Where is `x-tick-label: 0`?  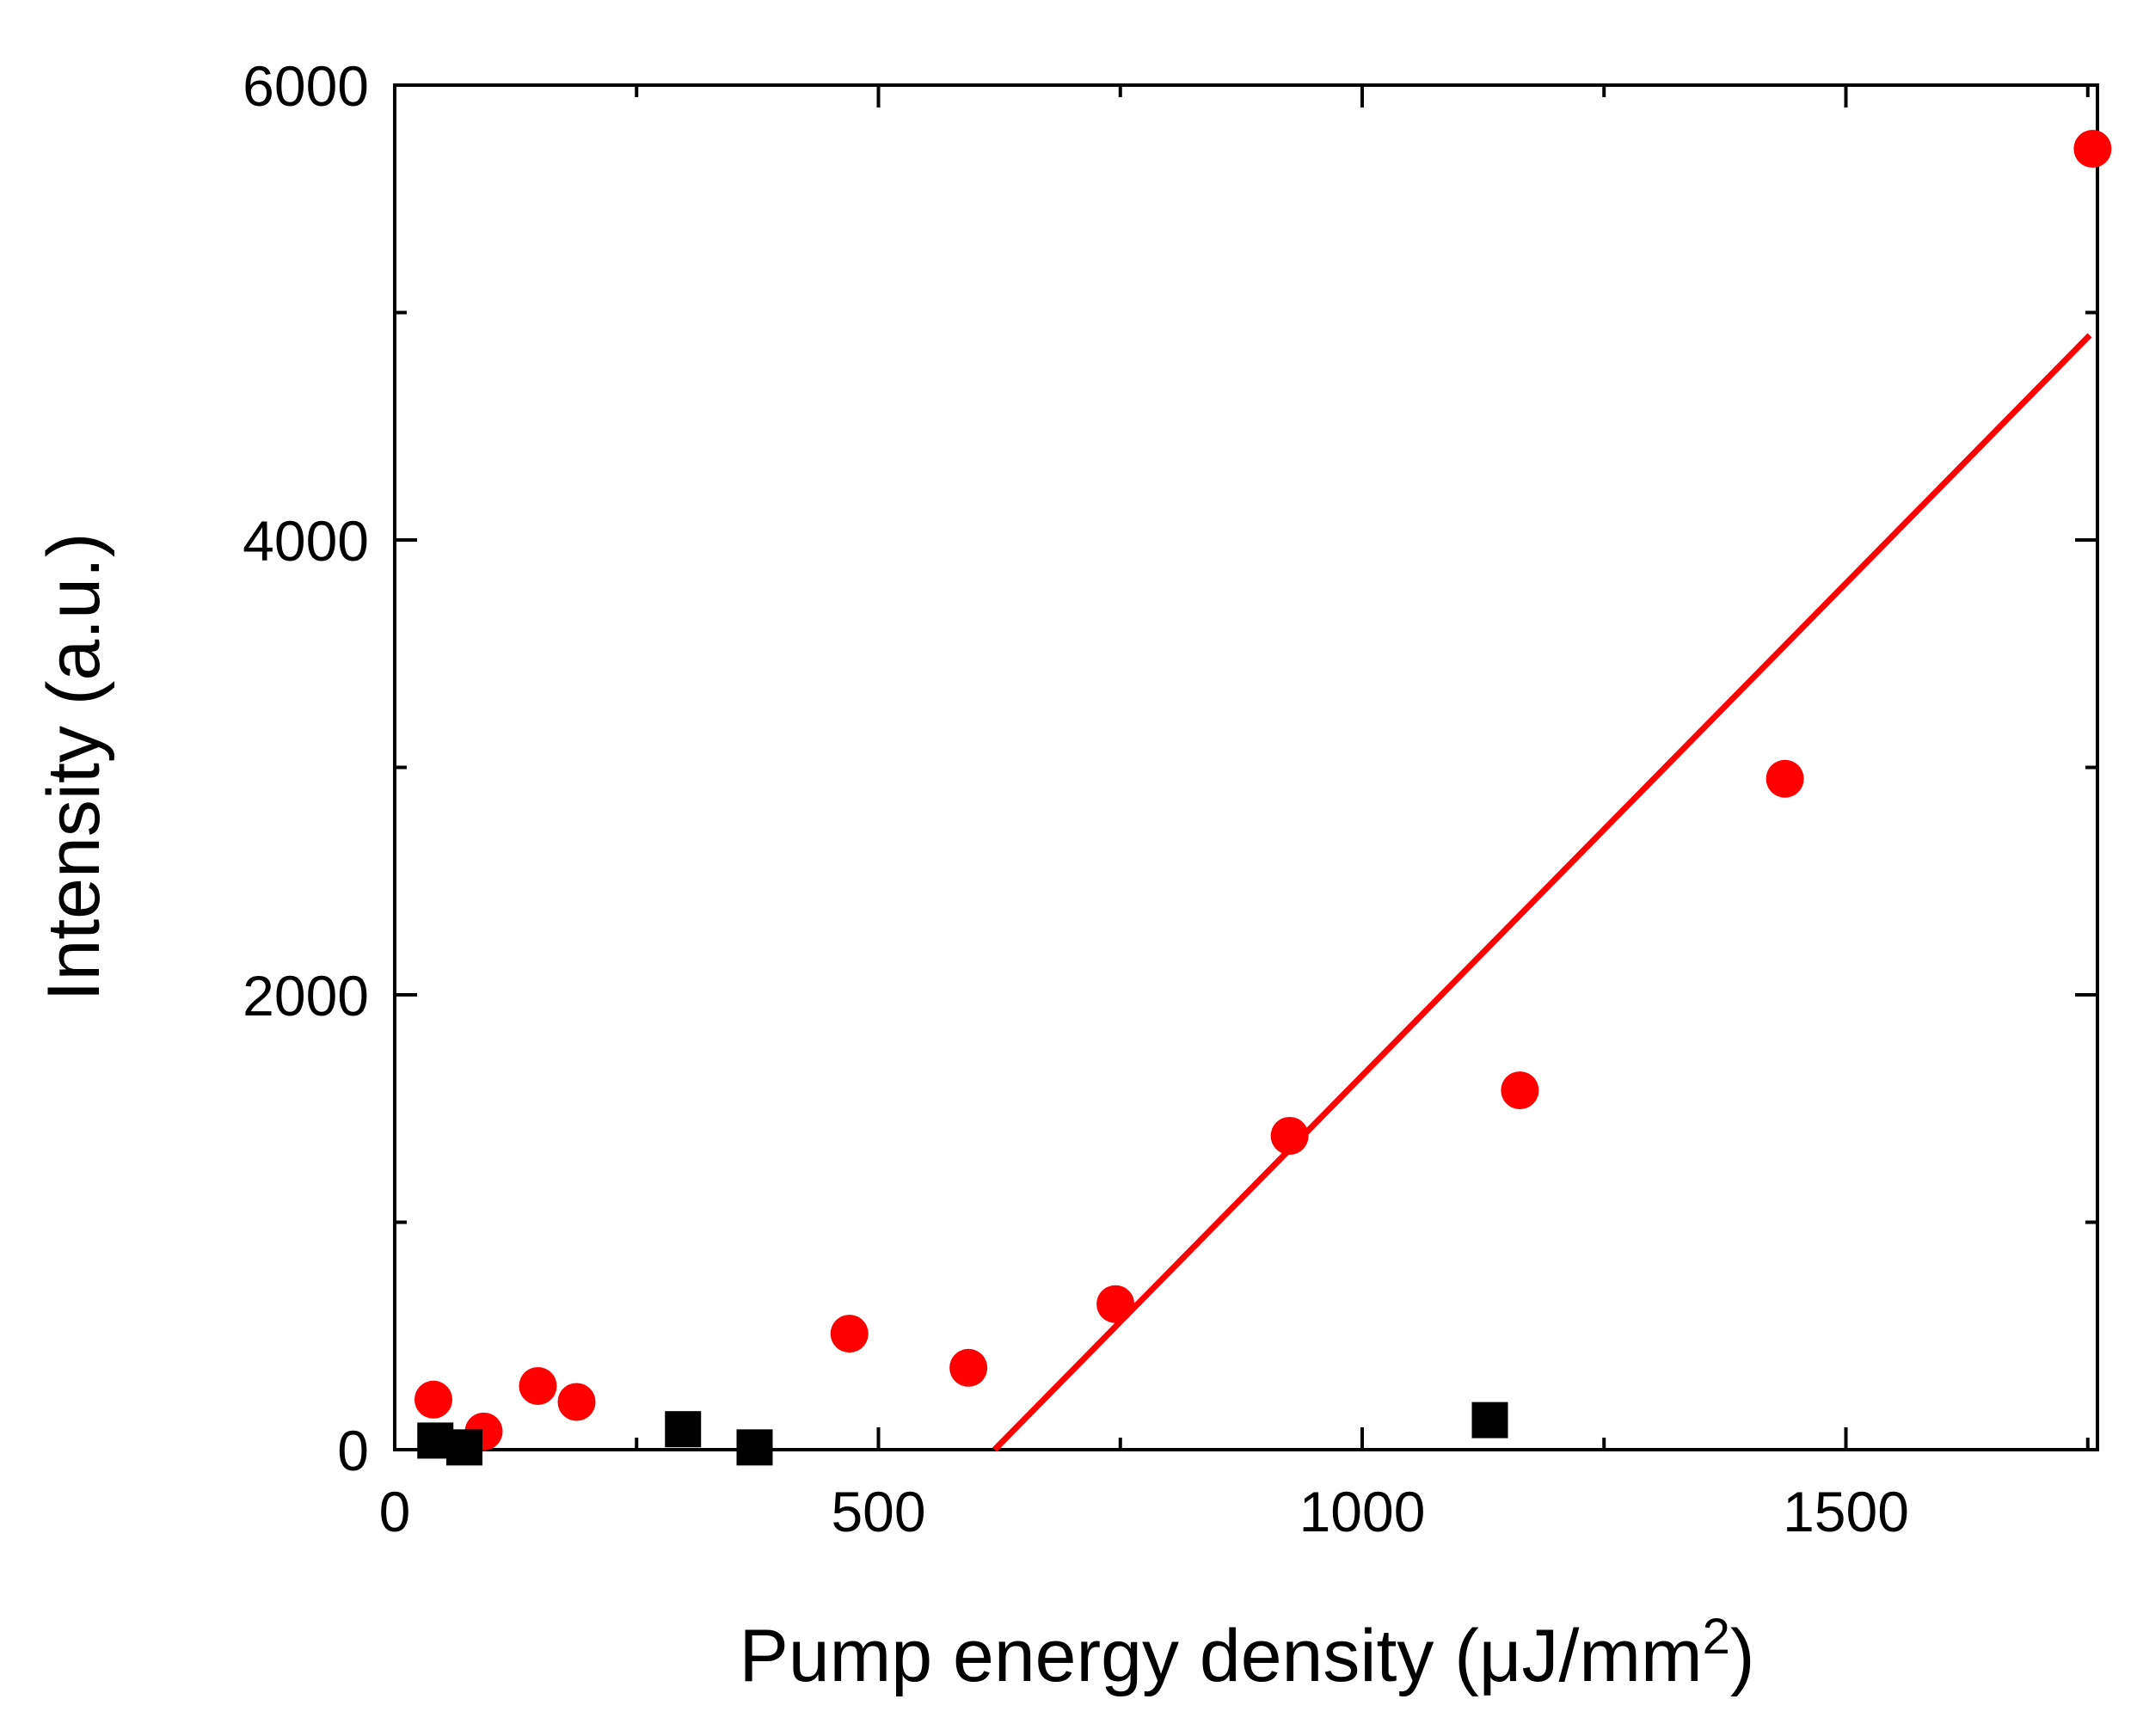
x-tick-label: 0 is located at coordinates (395, 1511).